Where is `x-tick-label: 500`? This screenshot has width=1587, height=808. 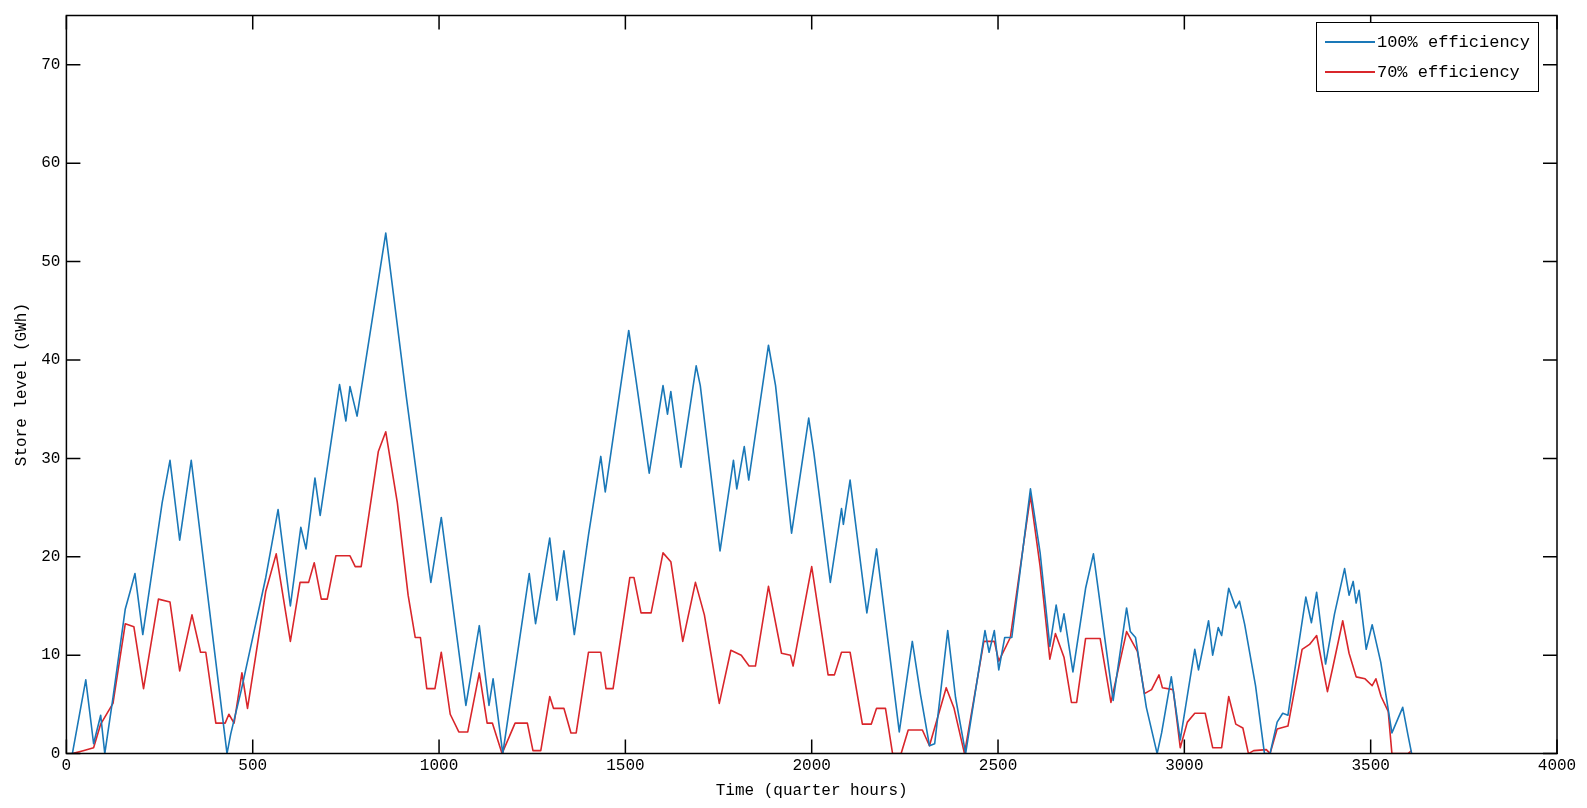
x-tick-label: 500 is located at coordinates (253, 766).